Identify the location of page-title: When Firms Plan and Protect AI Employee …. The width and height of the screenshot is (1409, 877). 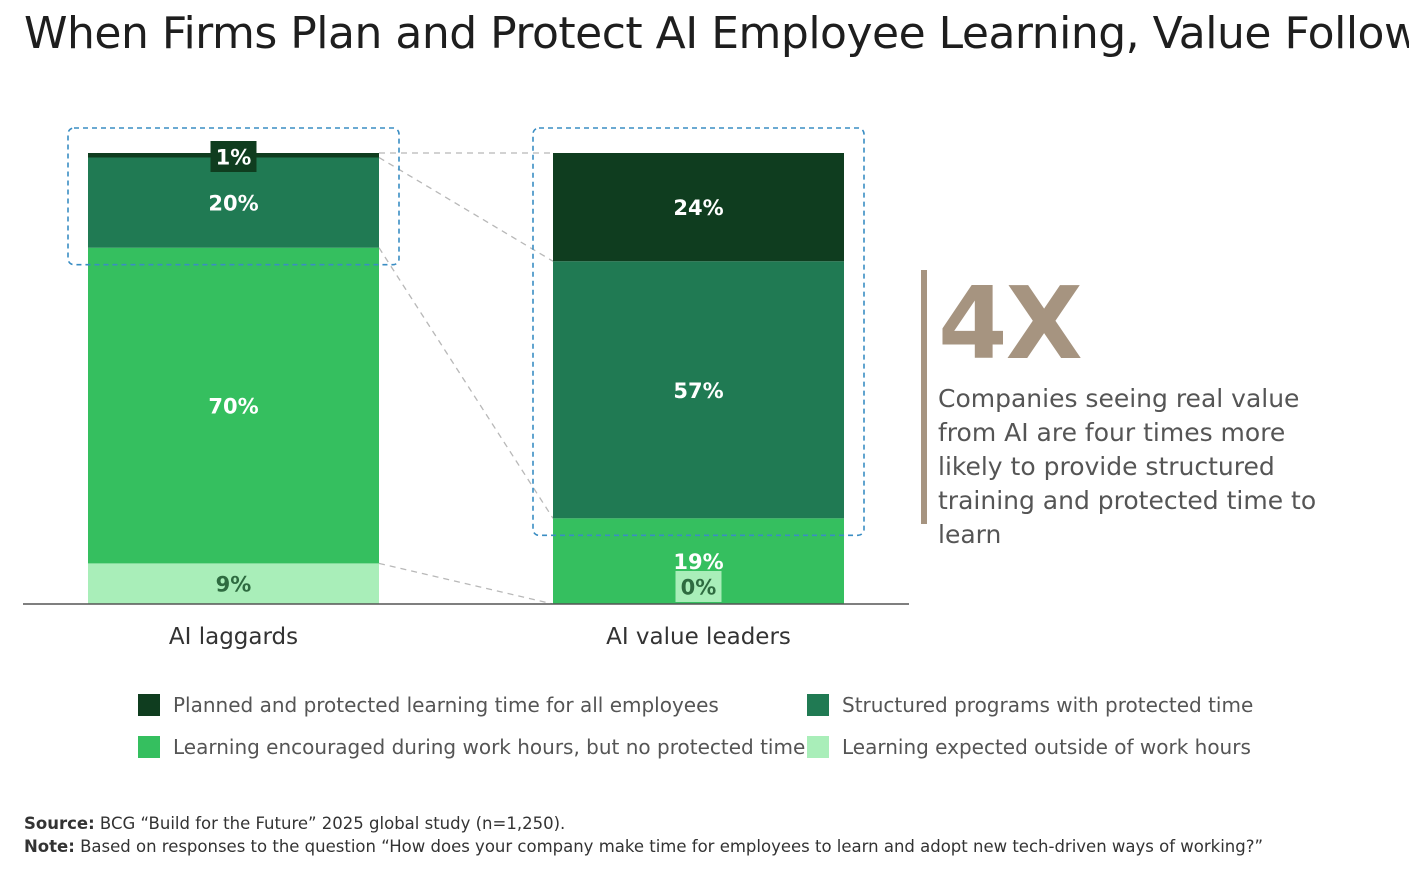
(716, 33).